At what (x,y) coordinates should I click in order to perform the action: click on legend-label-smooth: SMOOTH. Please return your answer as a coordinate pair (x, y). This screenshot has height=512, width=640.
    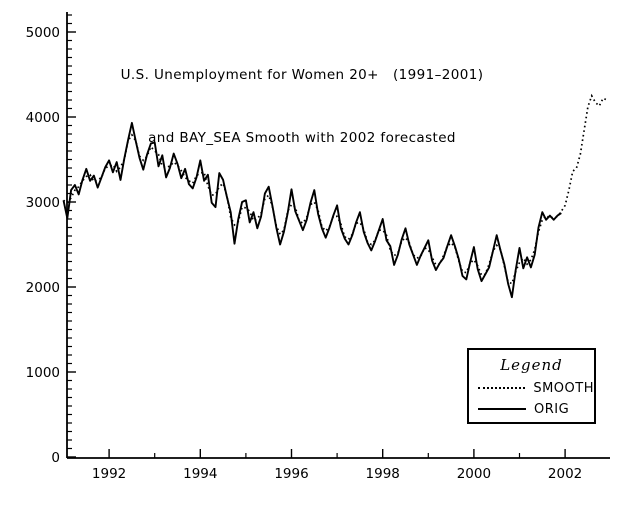
    Looking at the image, I should click on (563, 388).